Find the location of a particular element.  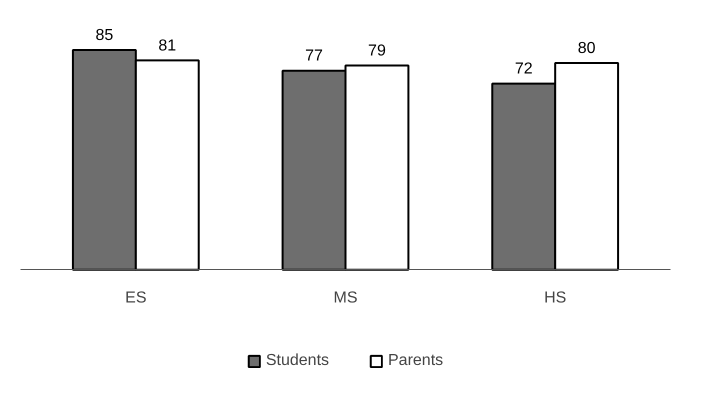

x-tick-label: ES is located at coordinates (135, 298).